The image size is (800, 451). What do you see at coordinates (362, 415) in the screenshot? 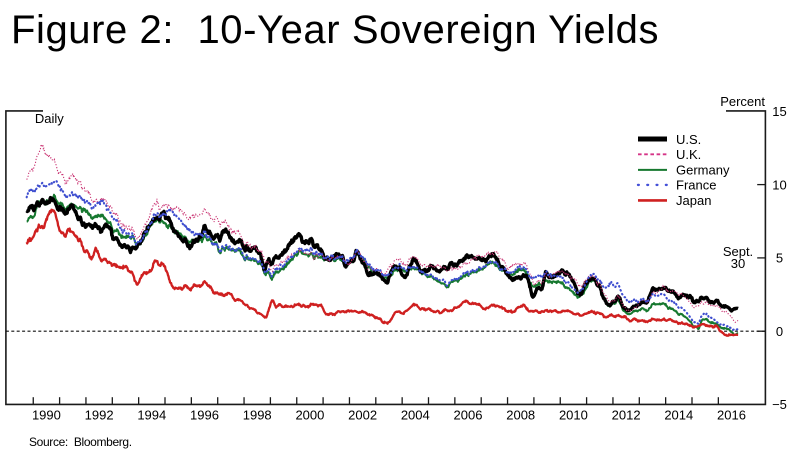
I see `svg-text: 2002` at bounding box center [362, 415].